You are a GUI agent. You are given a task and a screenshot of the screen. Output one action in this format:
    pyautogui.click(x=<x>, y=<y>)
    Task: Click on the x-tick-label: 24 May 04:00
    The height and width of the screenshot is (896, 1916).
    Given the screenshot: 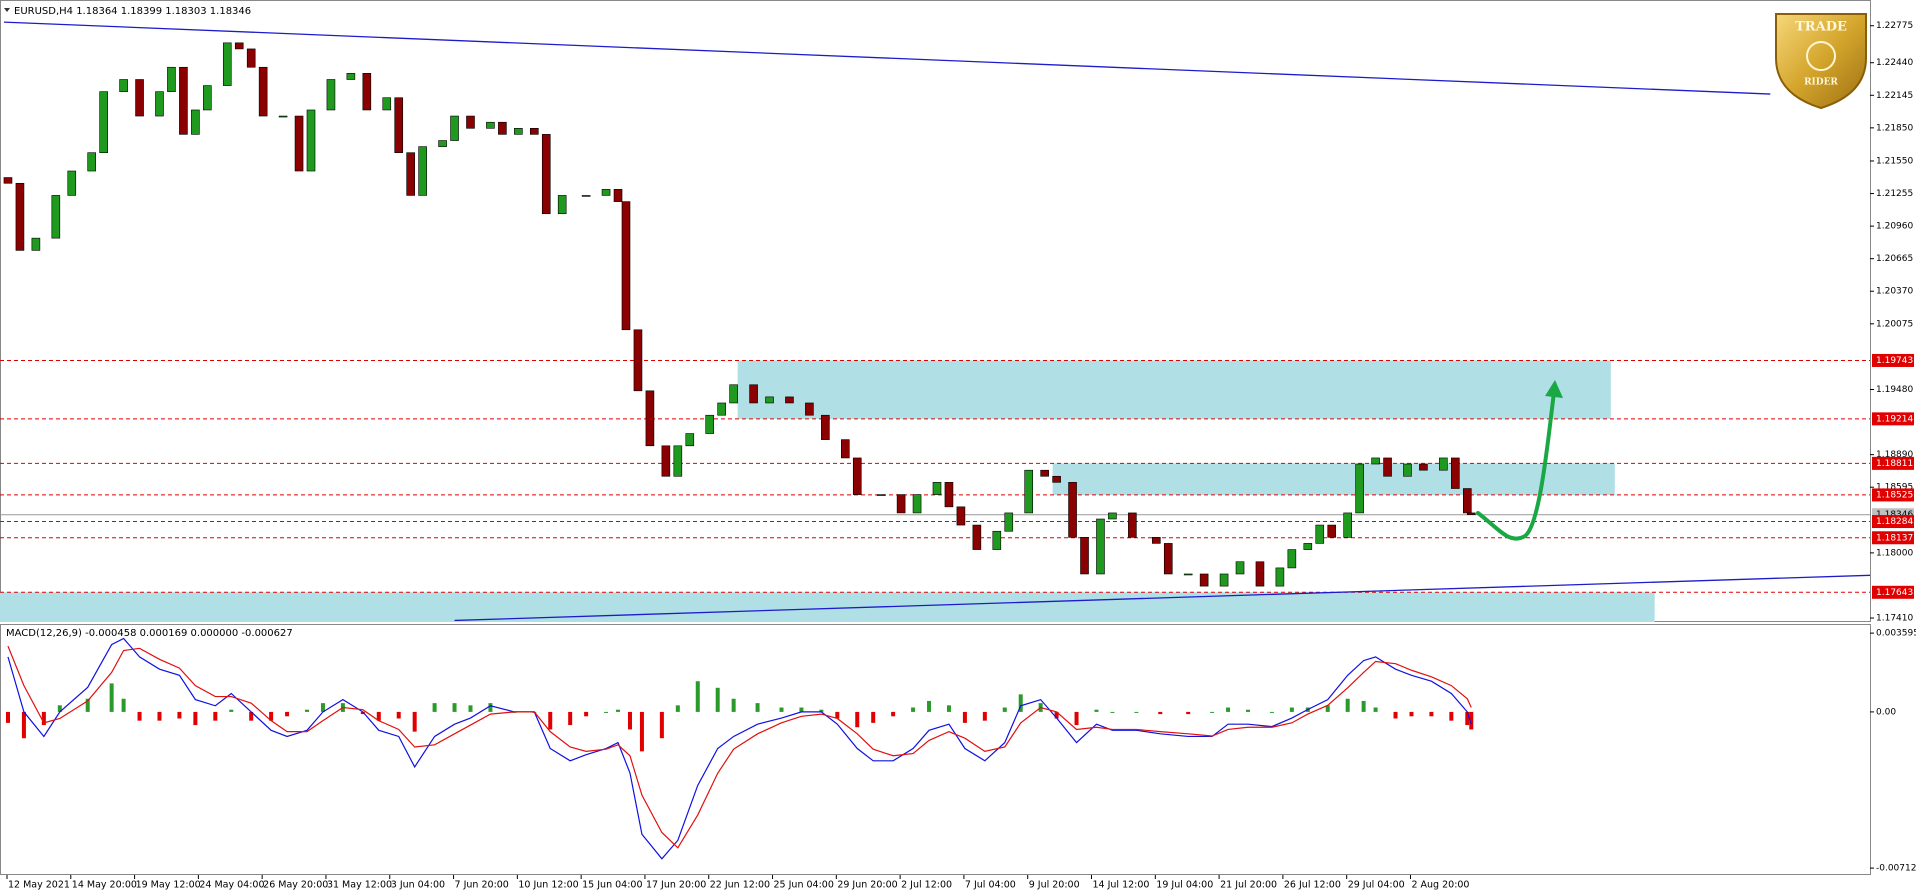 What is the action you would take?
    pyautogui.click(x=231, y=885)
    